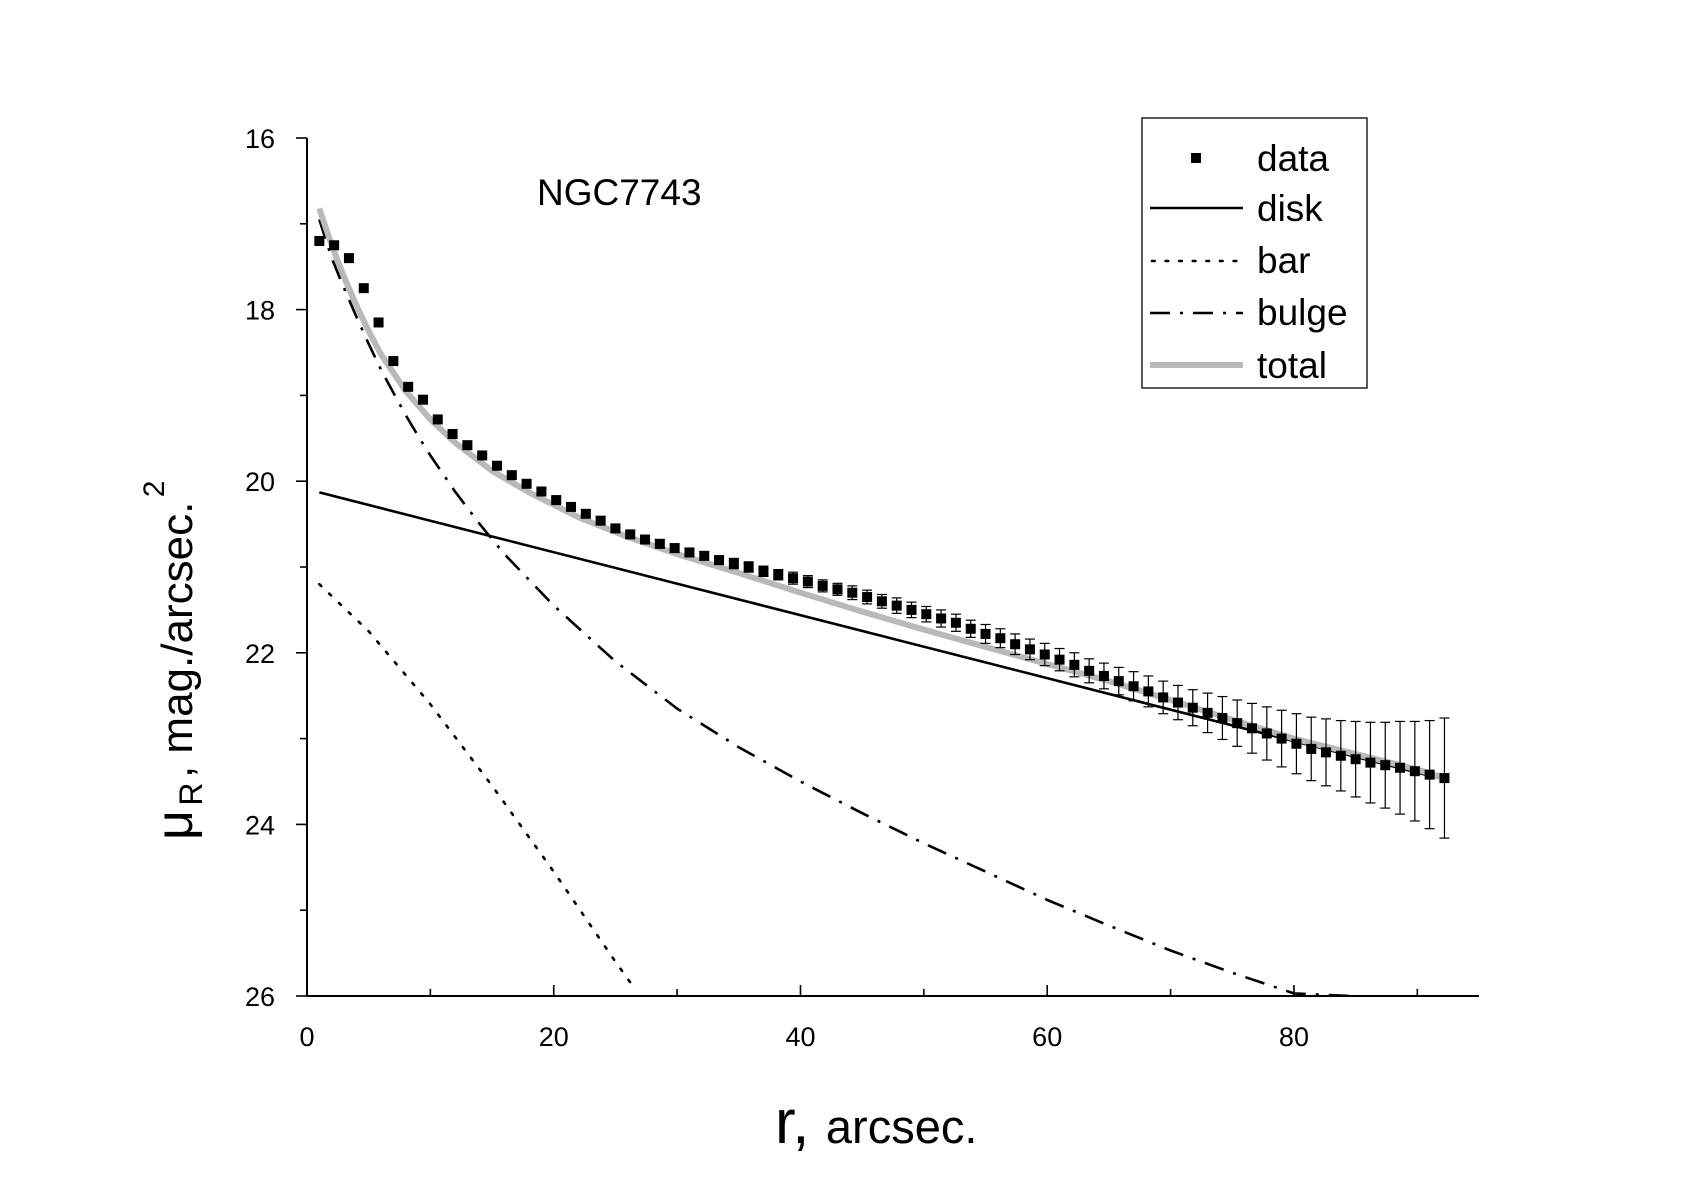  What do you see at coordinates (154, 489) in the screenshot?
I see `y-axis-title-sup: 2` at bounding box center [154, 489].